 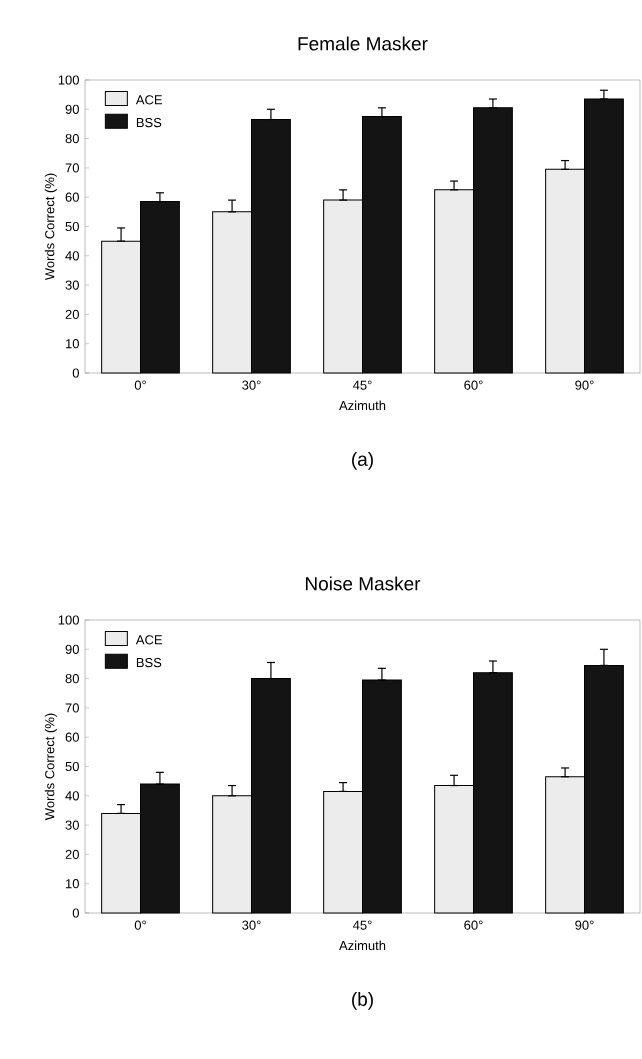 What do you see at coordinates (362, 1001) in the screenshot?
I see `text: (b)` at bounding box center [362, 1001].